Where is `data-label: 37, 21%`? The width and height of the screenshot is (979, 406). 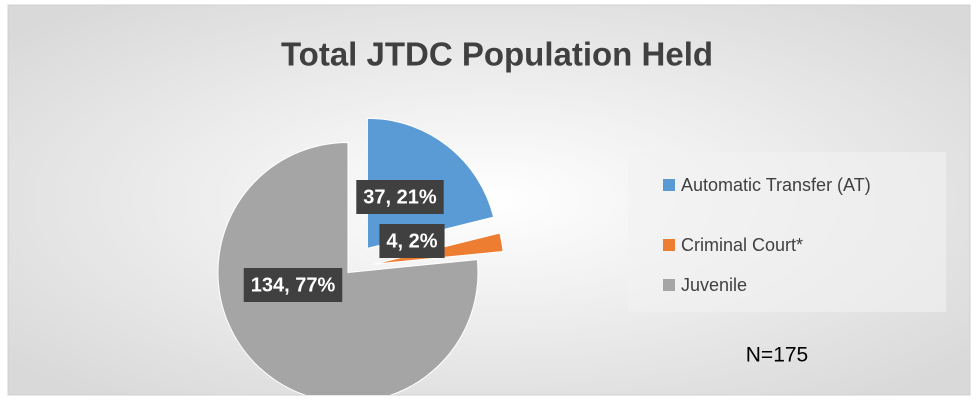
data-label: 37, 21% is located at coordinates (400, 197).